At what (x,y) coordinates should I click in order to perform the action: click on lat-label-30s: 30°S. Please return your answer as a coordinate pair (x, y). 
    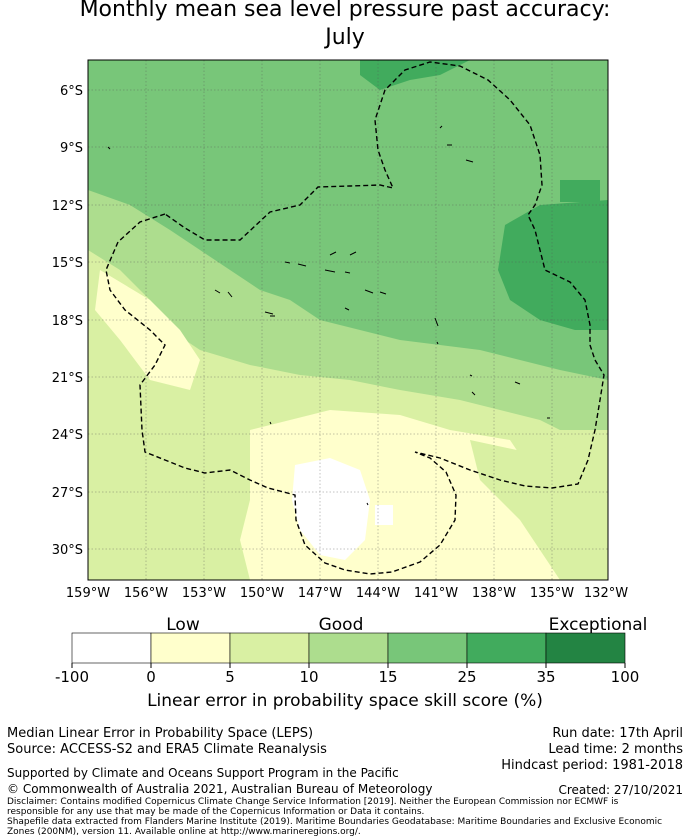
    Looking at the image, I should click on (67, 550).